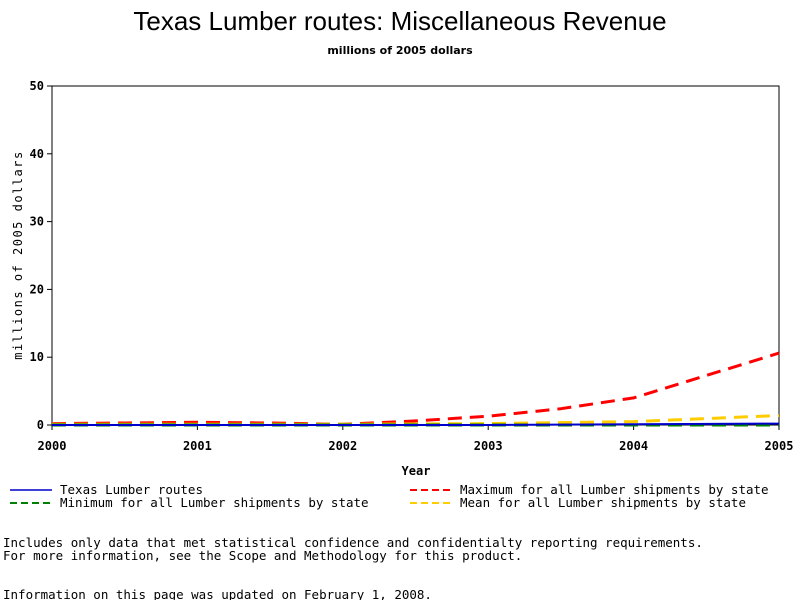 This screenshot has width=800, height=600. Describe the element at coordinates (603, 502) in the screenshot. I see `legend-mean-label: Mean for all Lumber shipments by state` at that location.